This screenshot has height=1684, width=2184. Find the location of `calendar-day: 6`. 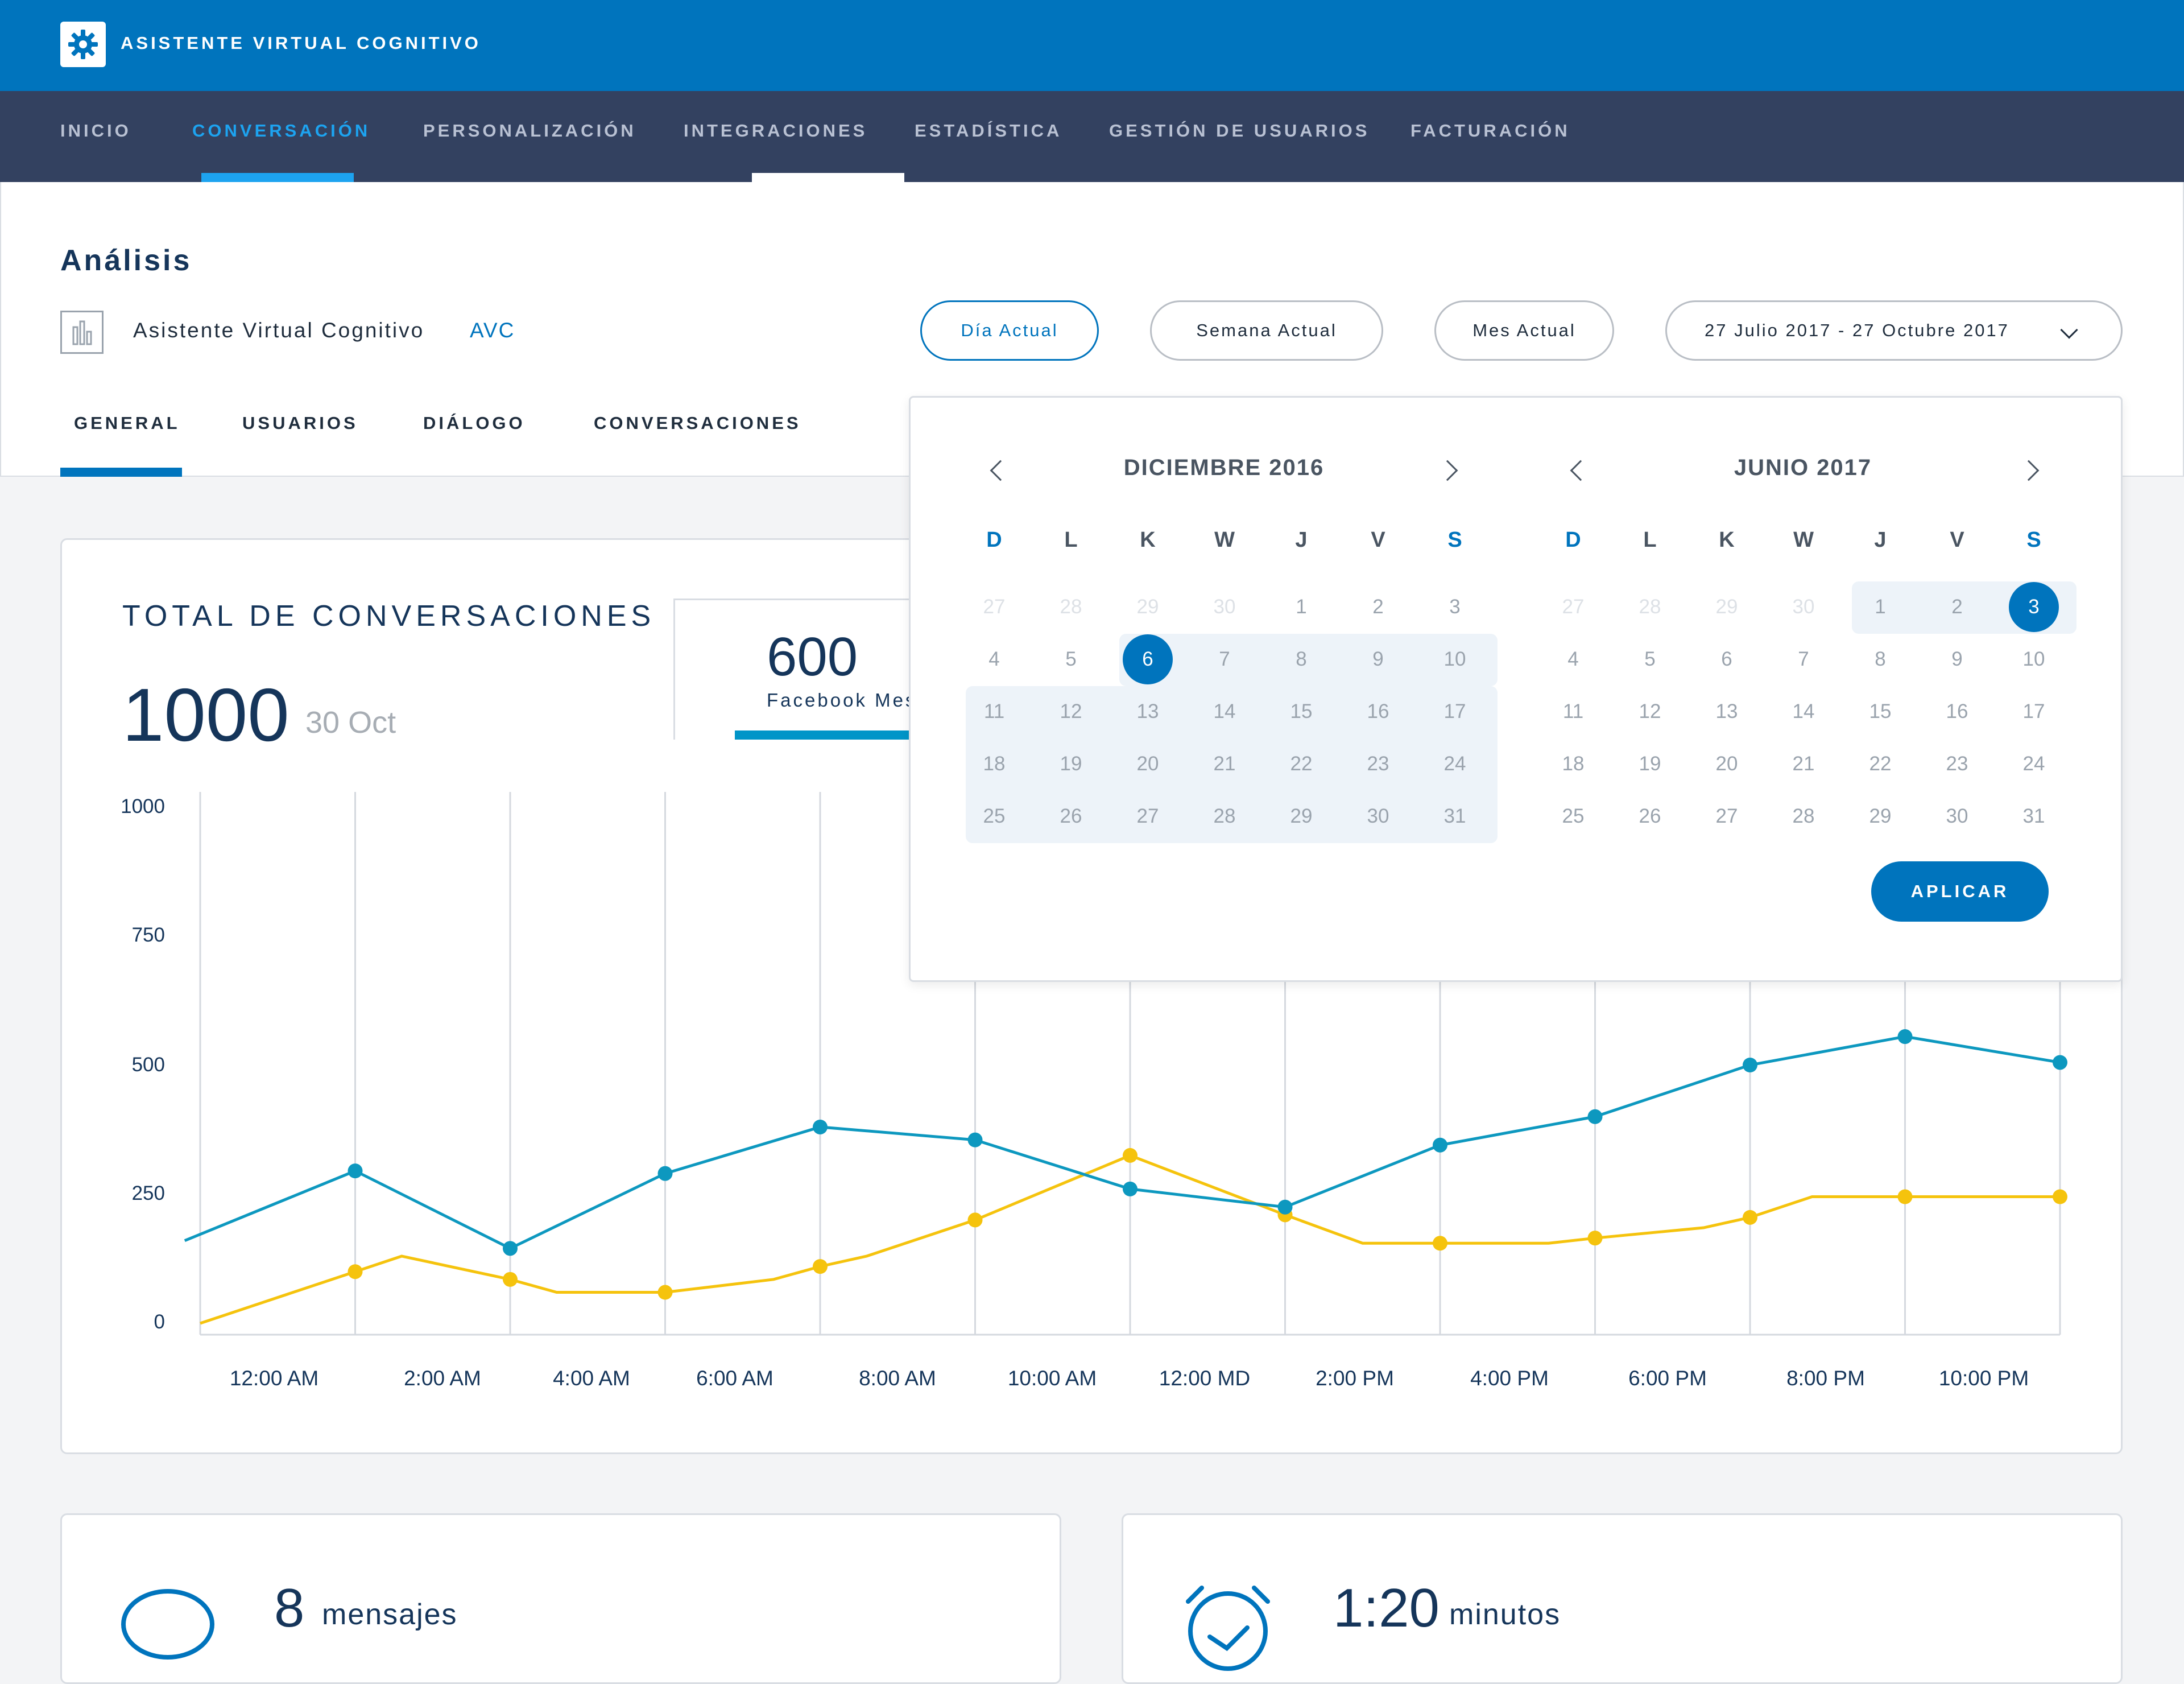

calendar-day: 6 is located at coordinates (1726, 659).